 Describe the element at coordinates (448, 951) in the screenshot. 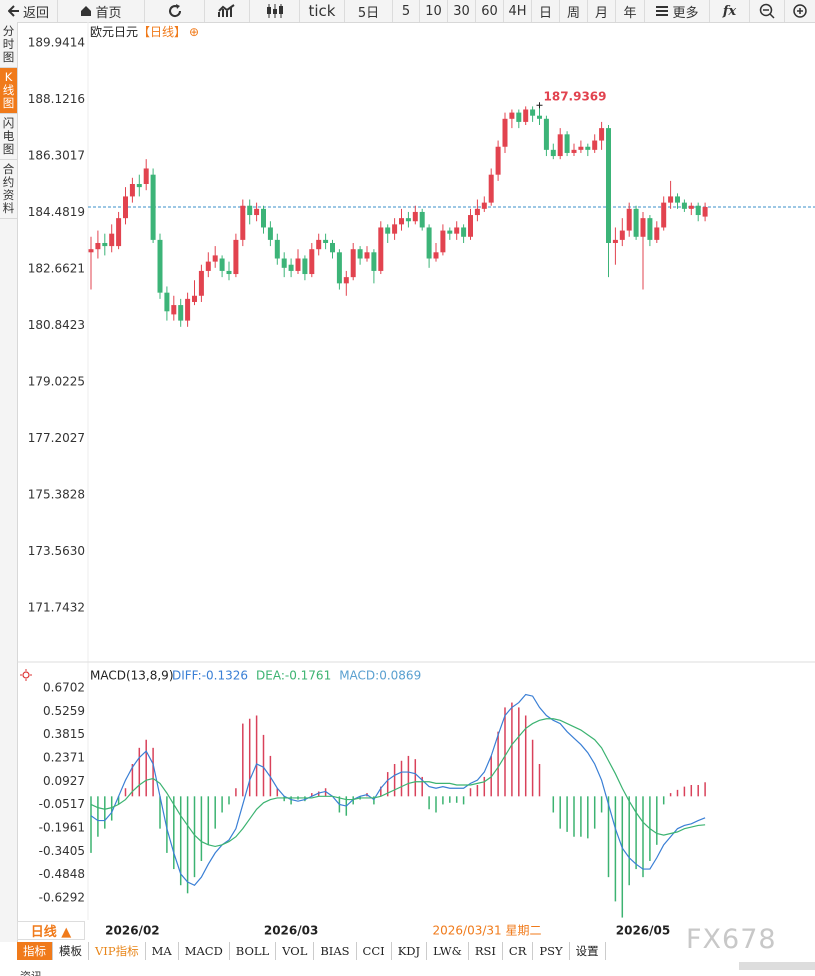

I see `indicator-tab: LW&` at that location.